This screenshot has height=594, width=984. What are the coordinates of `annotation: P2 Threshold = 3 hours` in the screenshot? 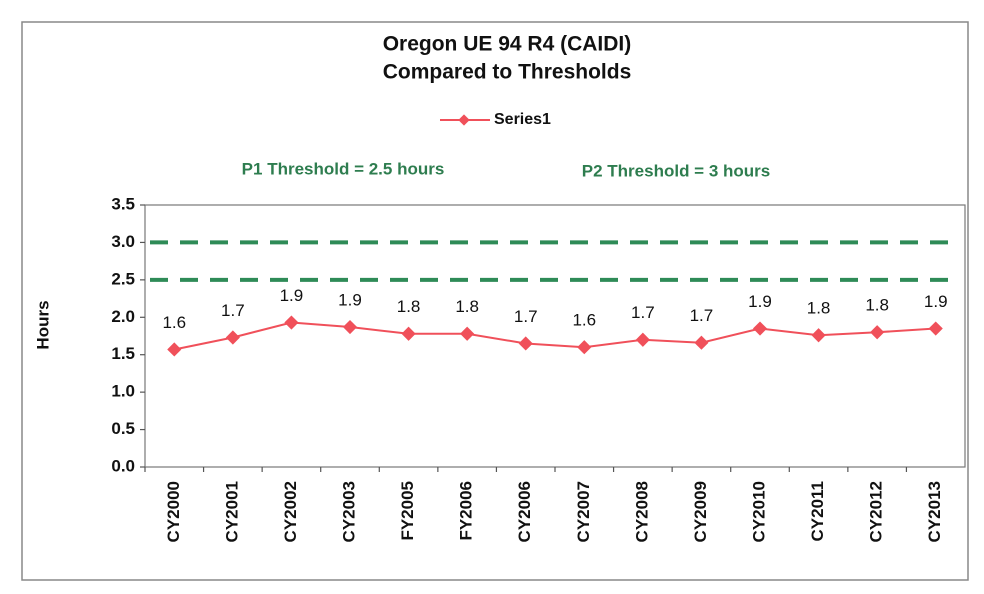 It's located at (676, 170).